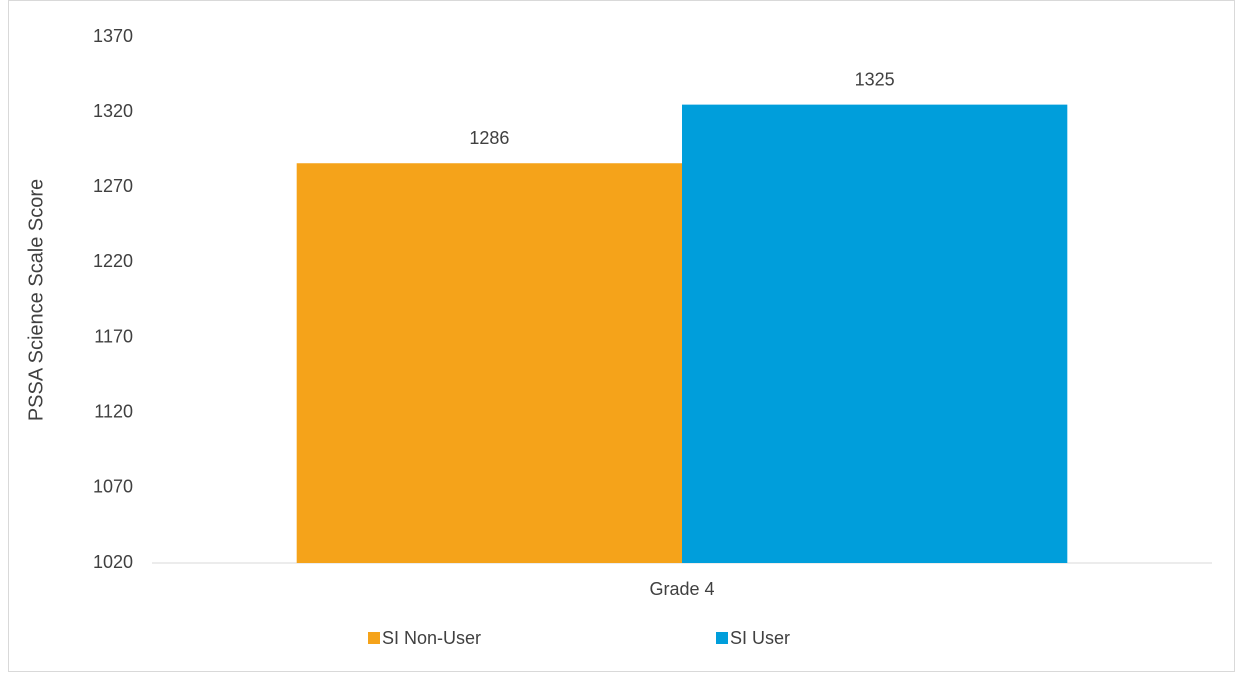 This screenshot has width=1236, height=678. Describe the element at coordinates (681, 589) in the screenshot. I see `x-tick-label: Grade 4` at that location.